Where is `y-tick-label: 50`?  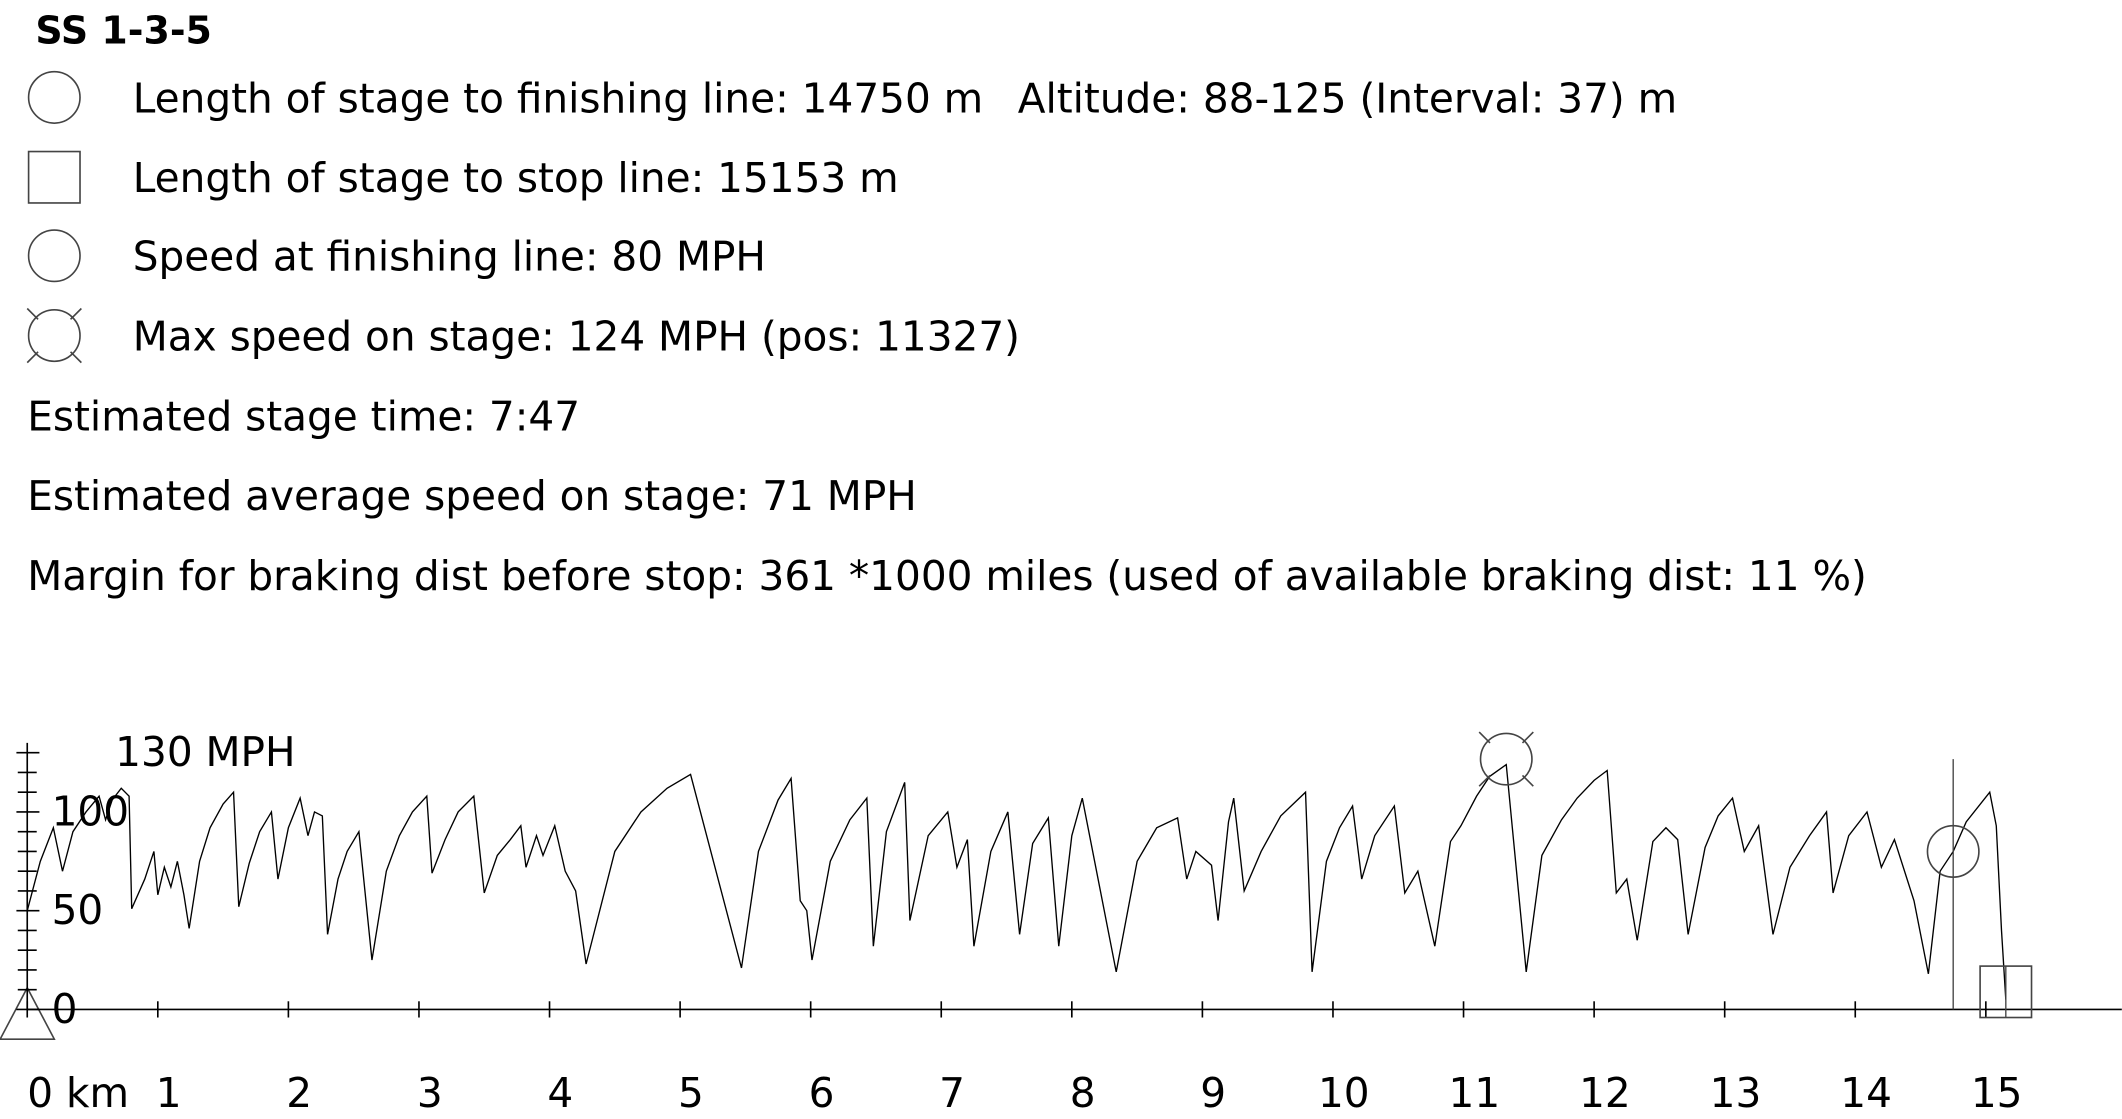 y-tick-label: 50 is located at coordinates (78, 910).